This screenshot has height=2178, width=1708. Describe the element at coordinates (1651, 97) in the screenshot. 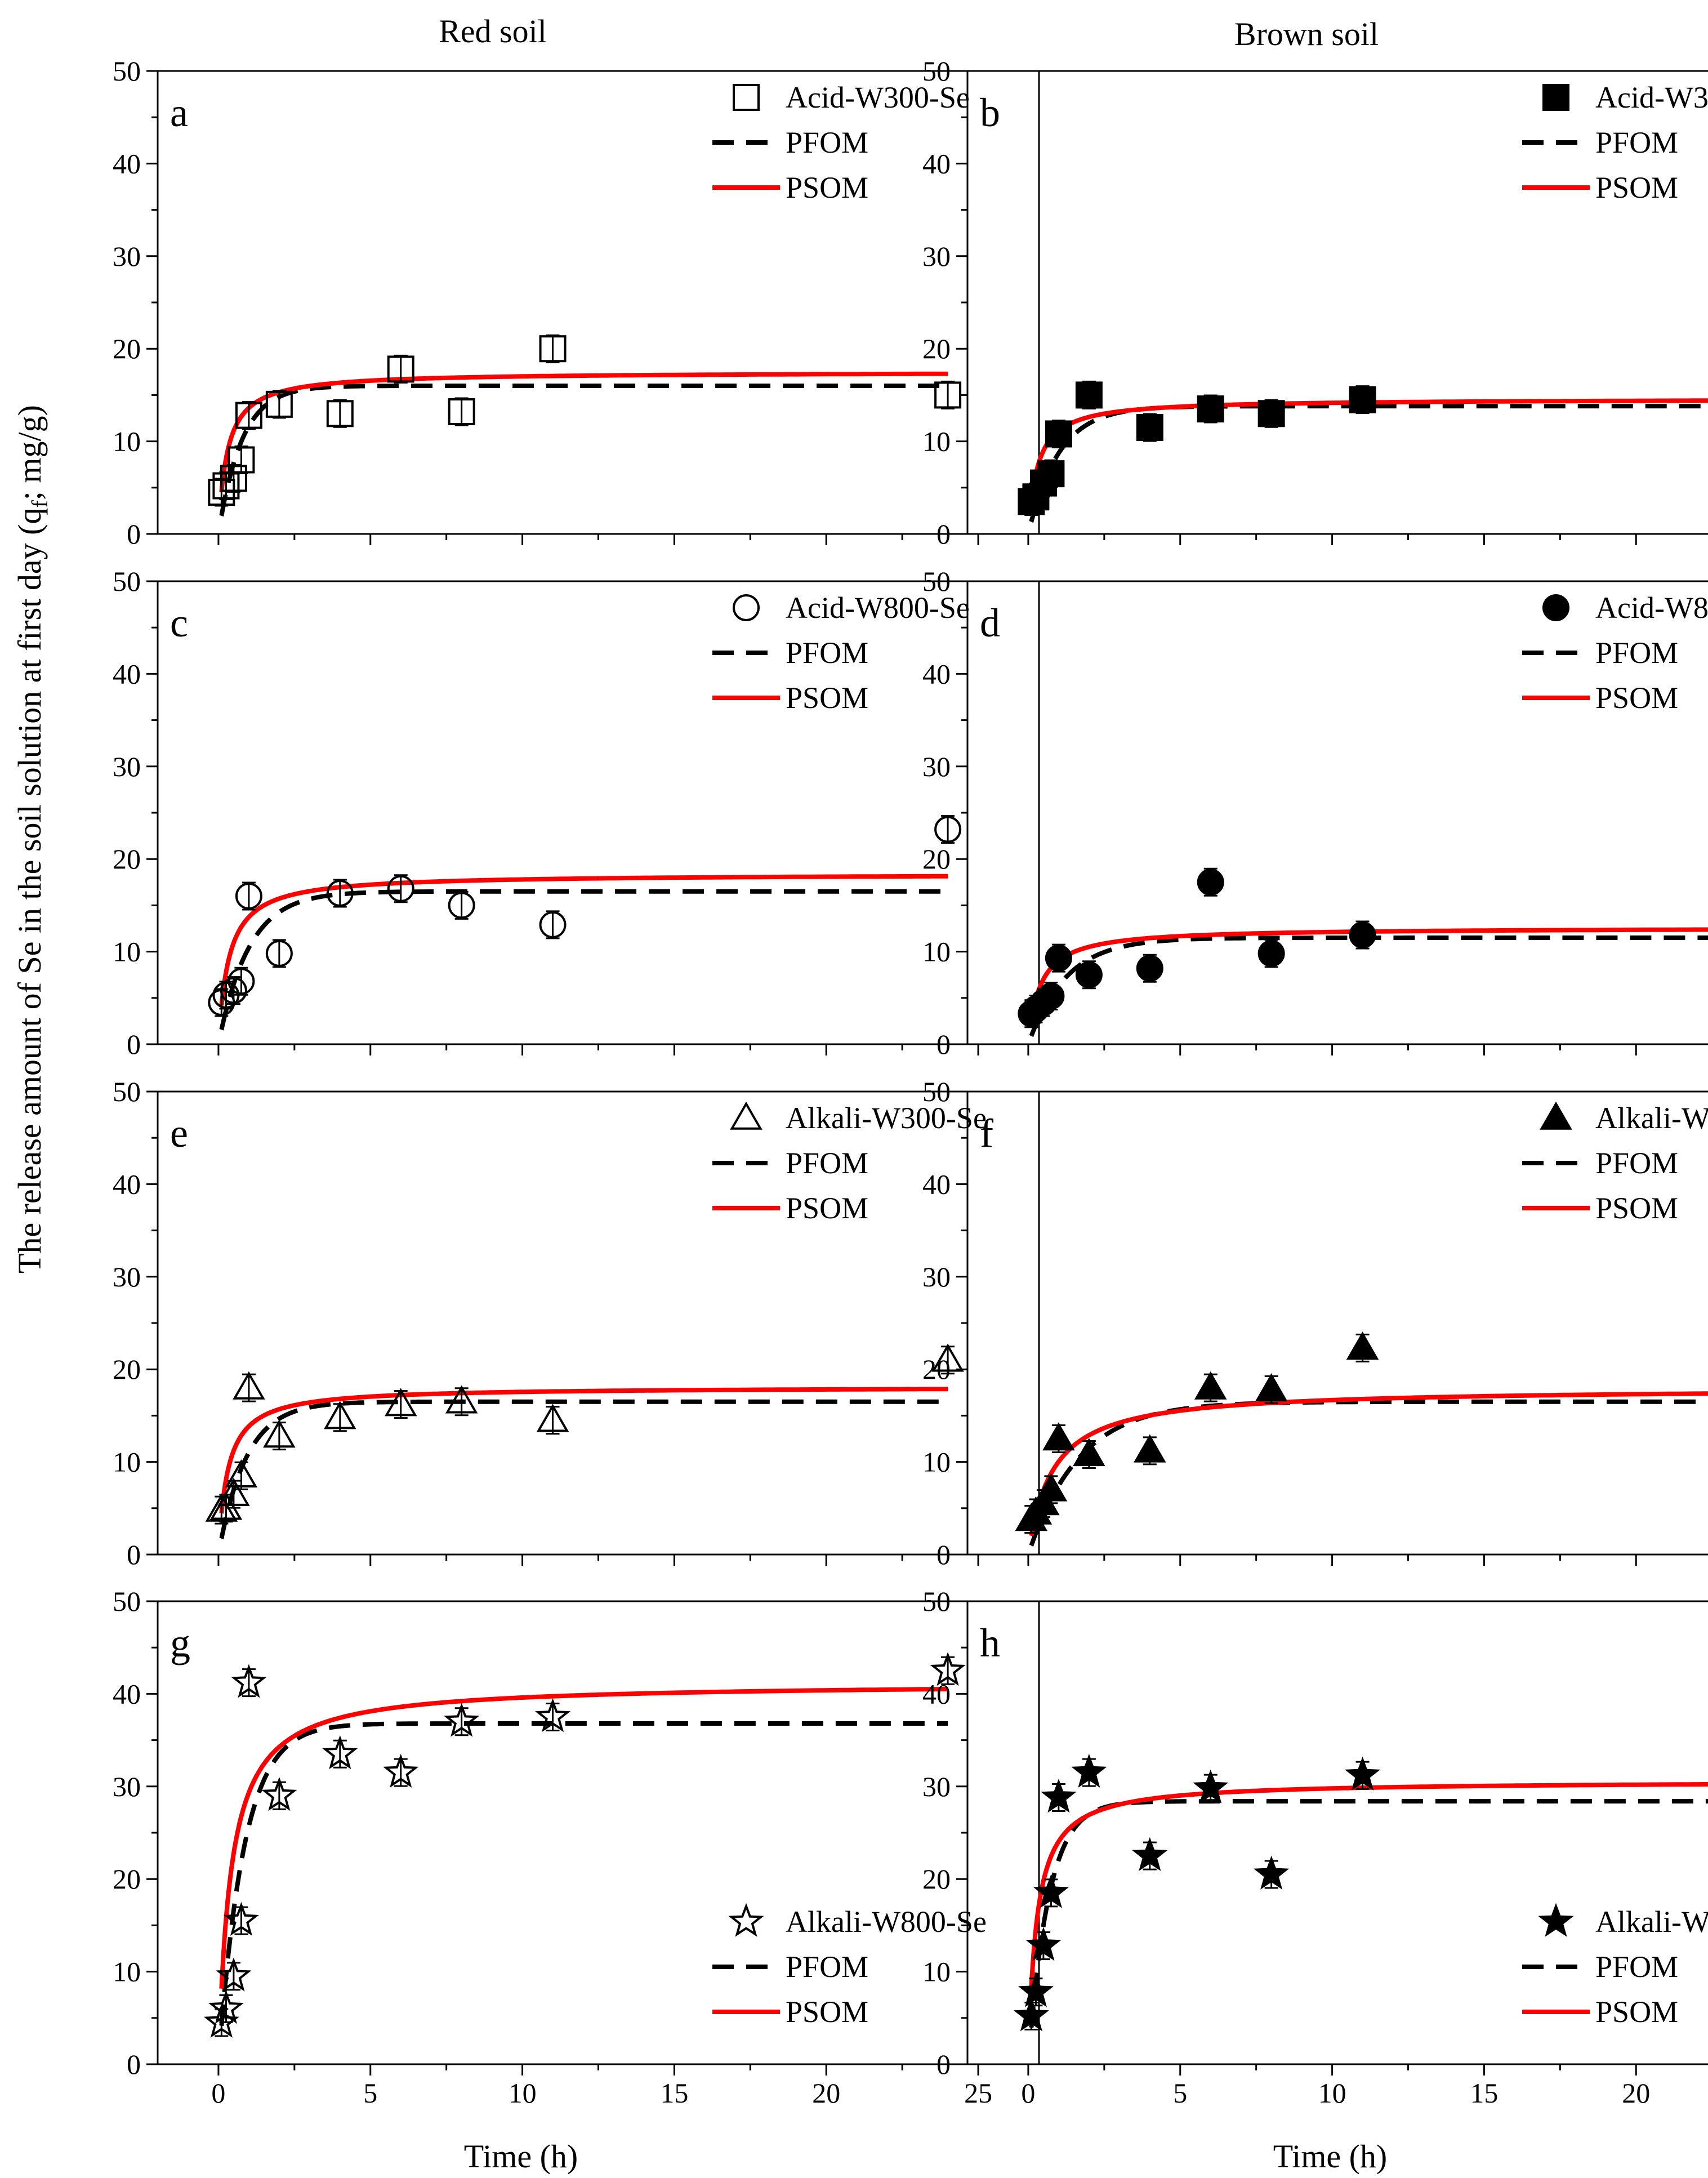

I see `legend-label-series: Acid-W300-Se` at that location.